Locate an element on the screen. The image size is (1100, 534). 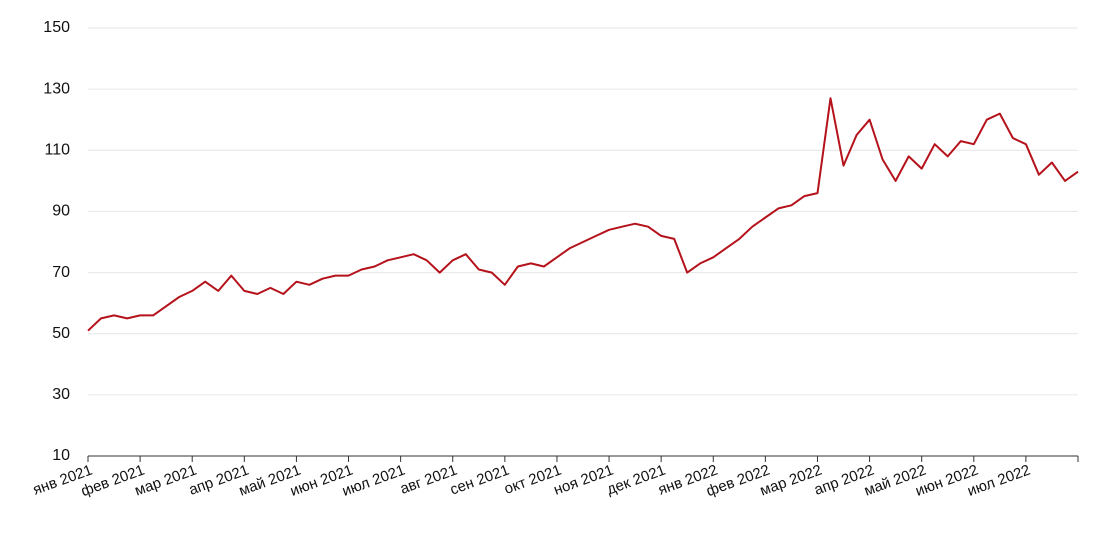
y-tick-label: 130 is located at coordinates (56, 88).